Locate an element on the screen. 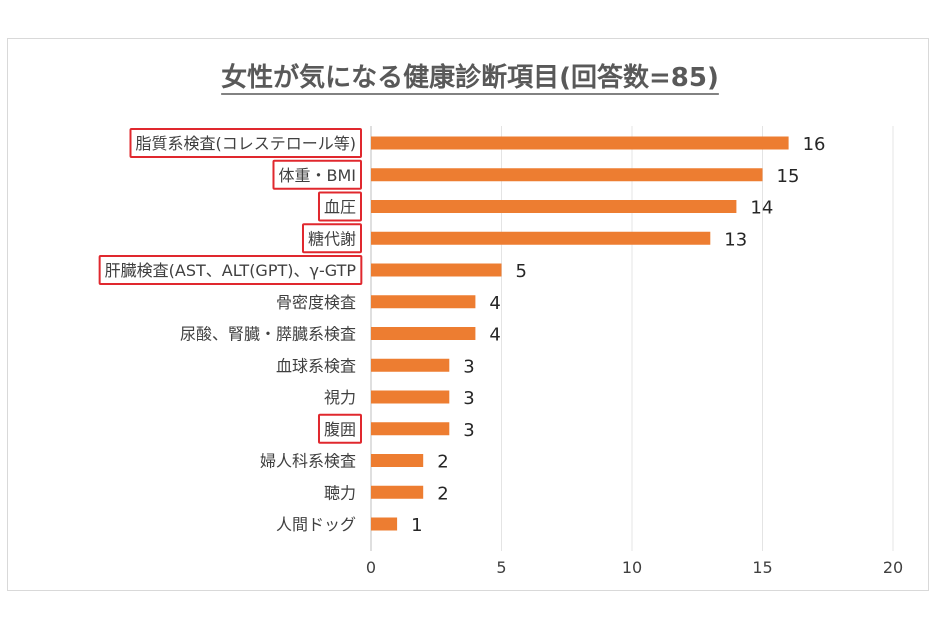 Image resolution: width=940 pixels, height=627 pixels. value-label: 1 is located at coordinates (416, 525).